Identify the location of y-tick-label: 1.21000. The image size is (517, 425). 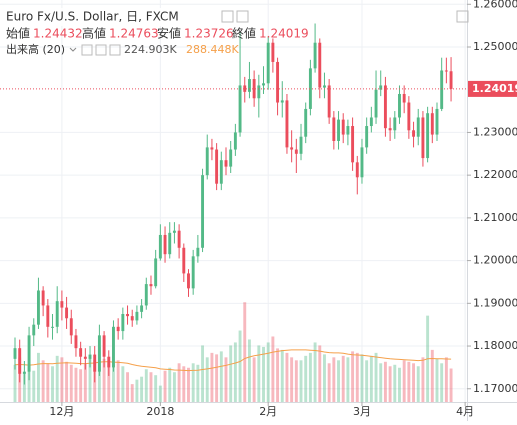
(495, 217).